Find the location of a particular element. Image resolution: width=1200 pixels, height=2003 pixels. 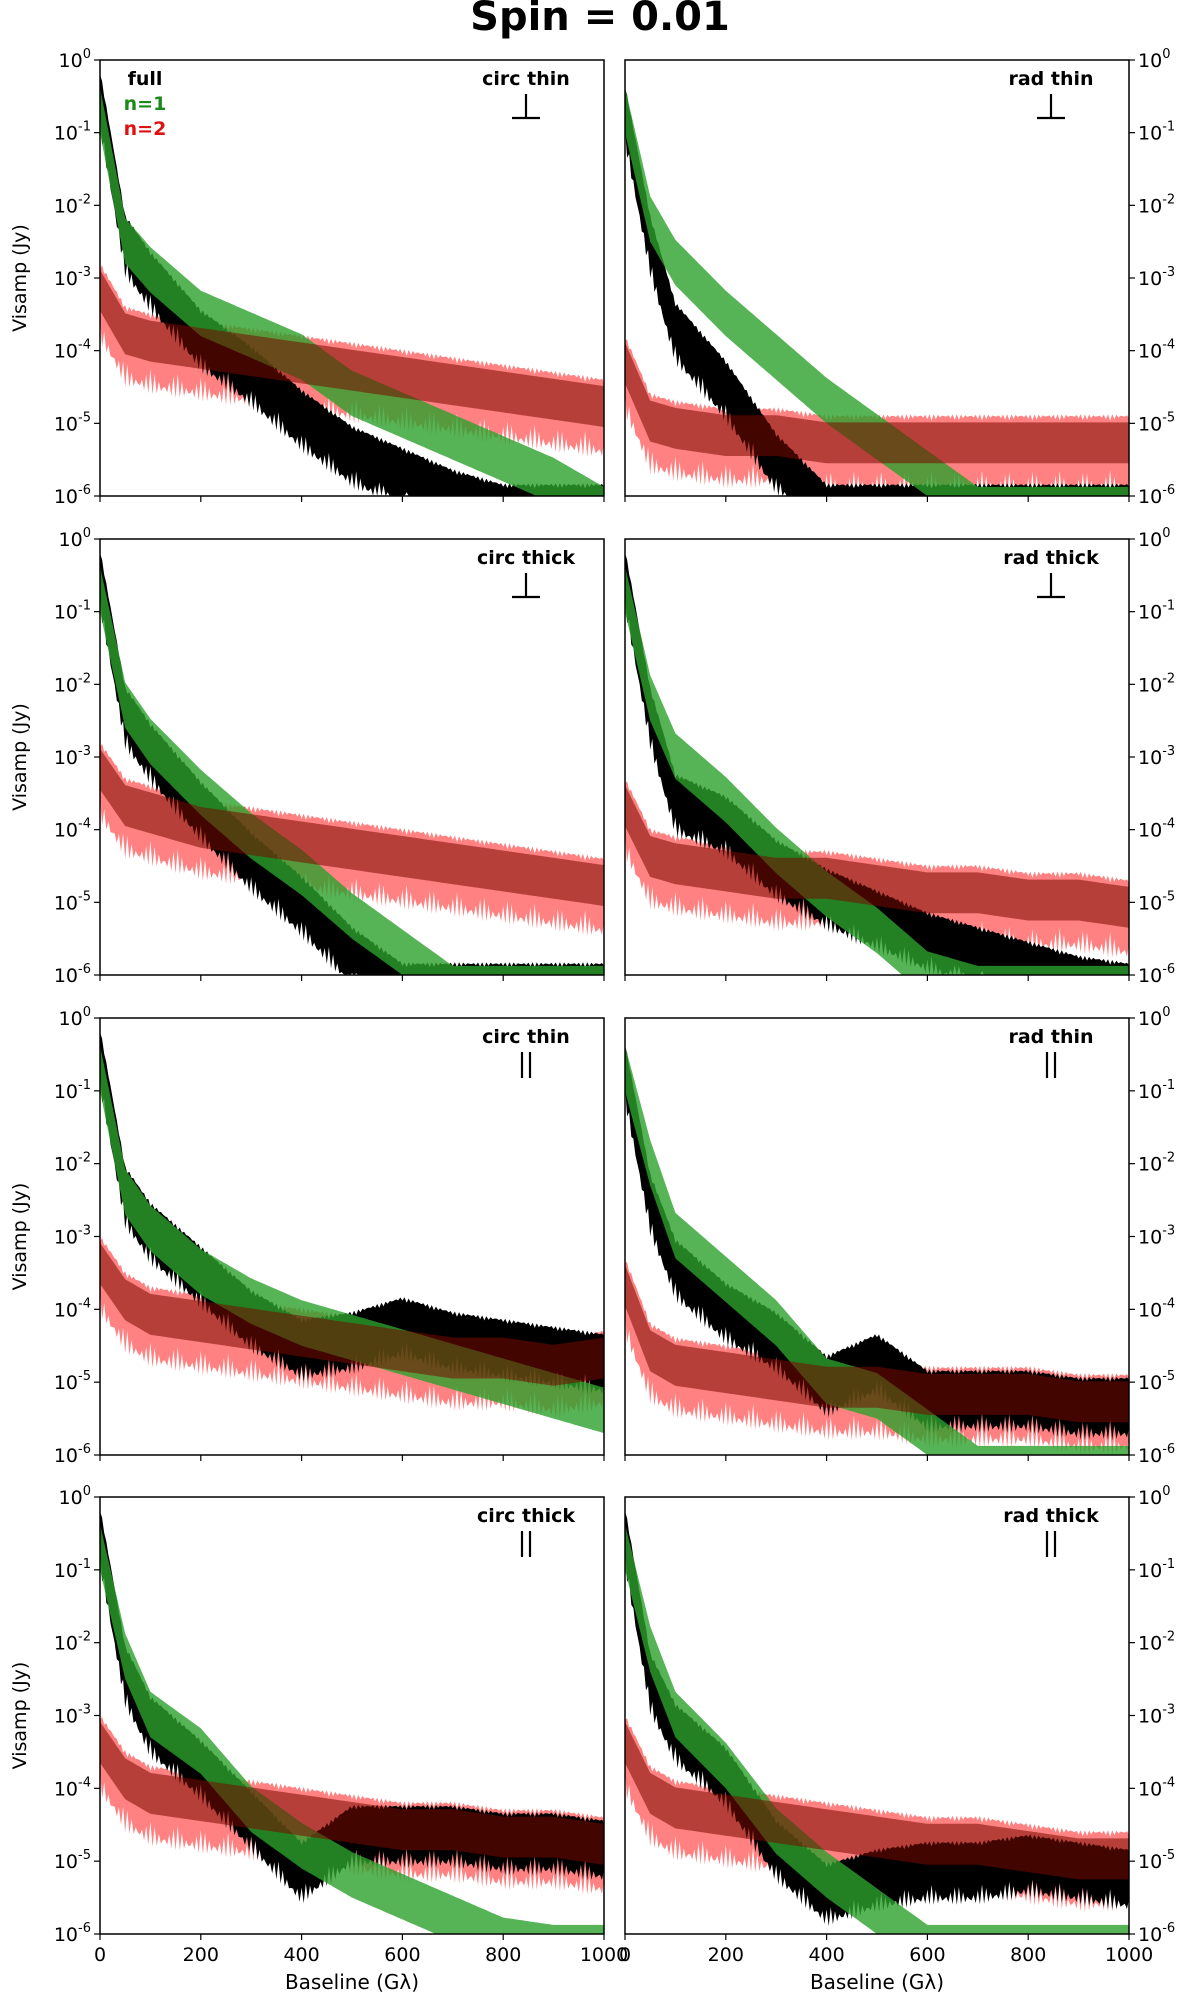

legend-entry: n=2 is located at coordinates (145, 129).